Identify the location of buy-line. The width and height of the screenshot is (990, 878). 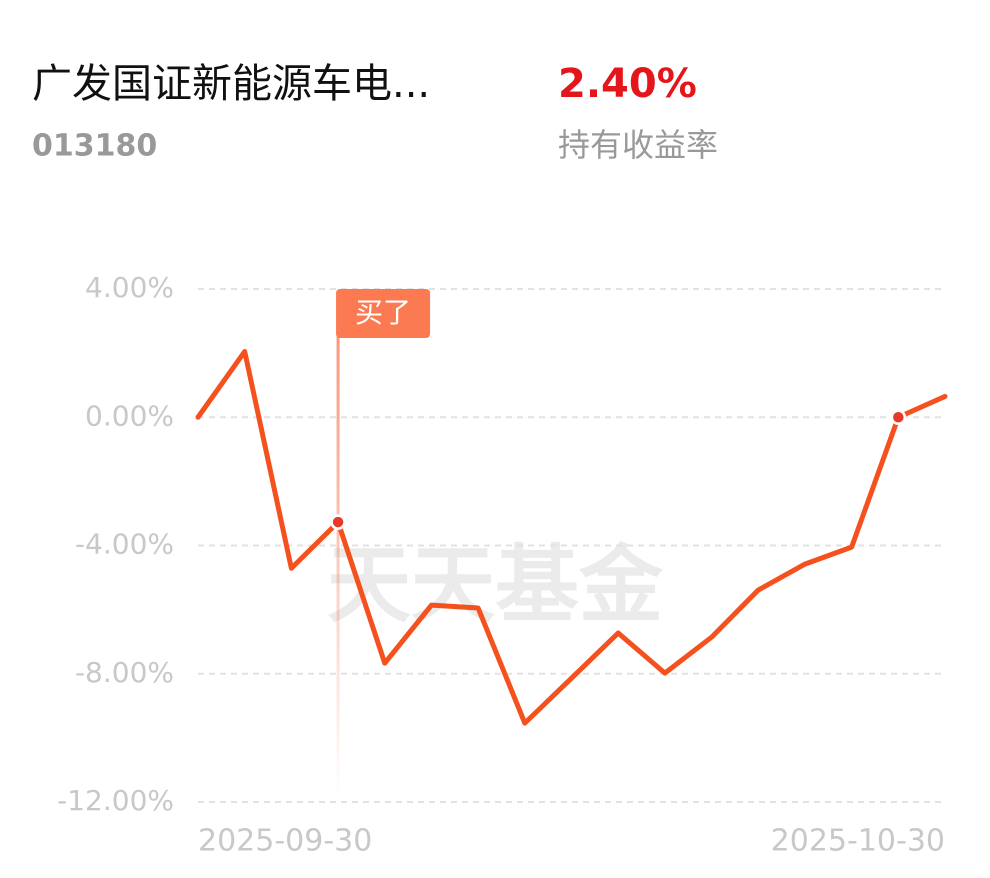
(338, 563).